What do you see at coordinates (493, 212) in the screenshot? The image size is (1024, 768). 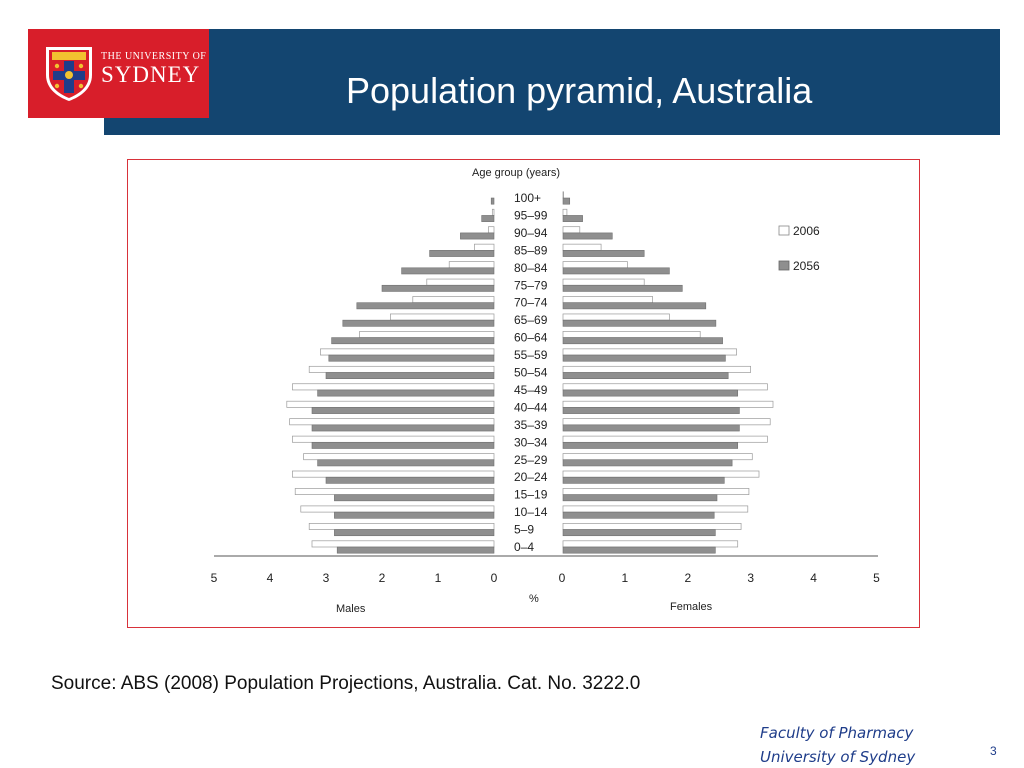 I see `bar-male-2006-95–99` at bounding box center [493, 212].